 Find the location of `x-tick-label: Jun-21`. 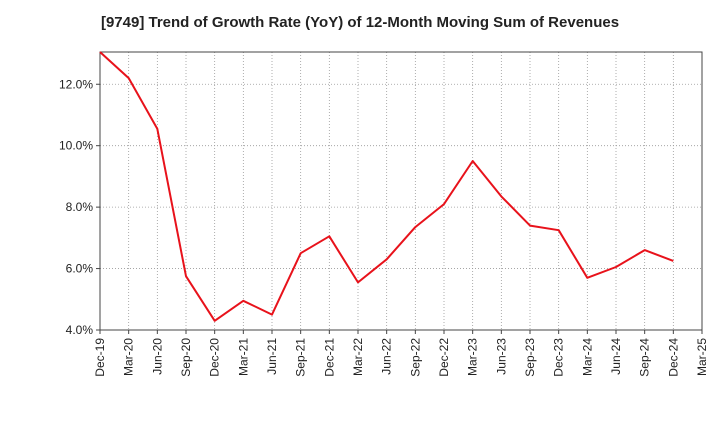

x-tick-label: Jun-21 is located at coordinates (272, 356).